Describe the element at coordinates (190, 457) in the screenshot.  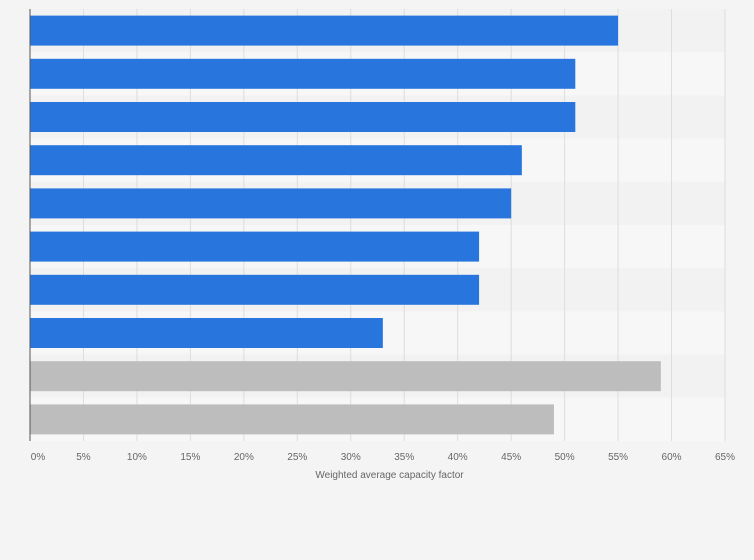
I see `x-tick-label: 15%` at that location.